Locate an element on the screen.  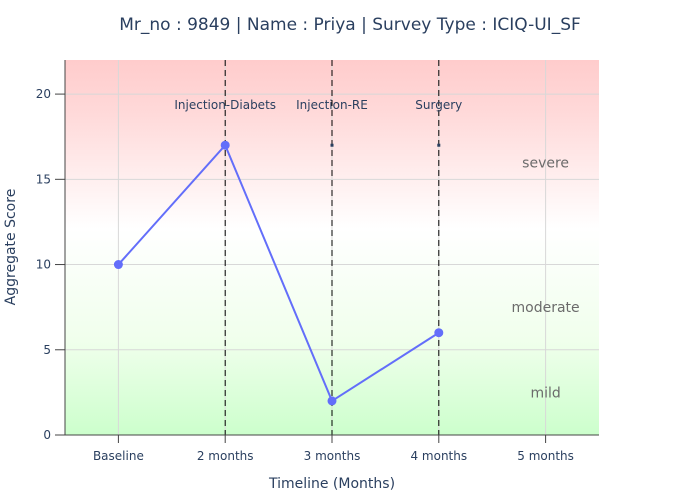
y-tick-label: 10 is located at coordinates (43, 265).